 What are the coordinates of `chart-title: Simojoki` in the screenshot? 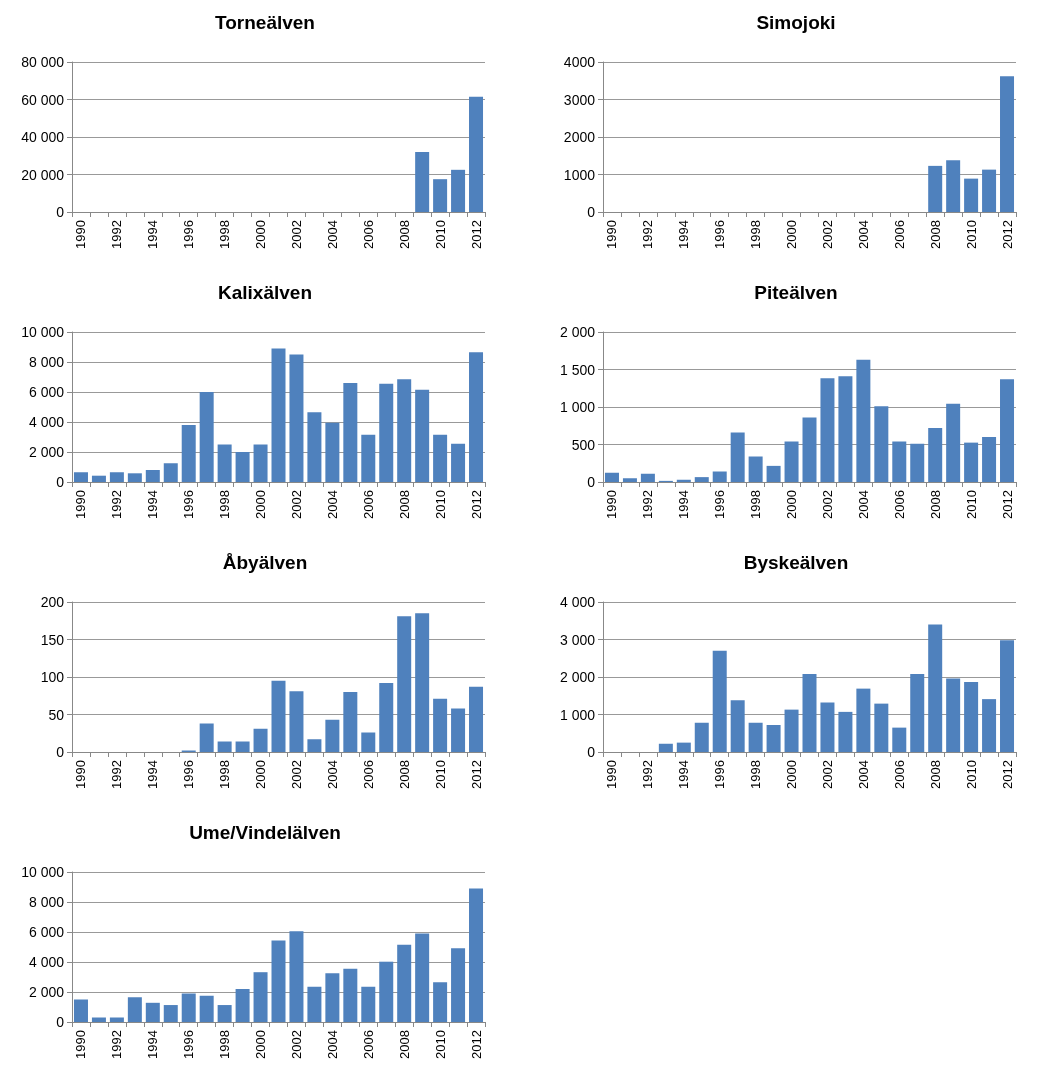 It's located at (796, 22).